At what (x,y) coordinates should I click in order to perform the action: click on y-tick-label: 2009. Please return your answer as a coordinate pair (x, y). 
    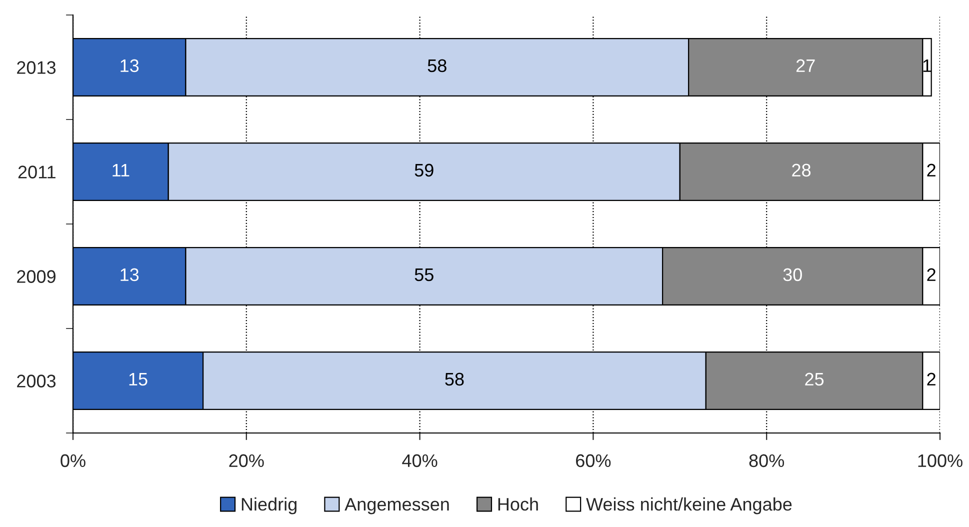
    Looking at the image, I should click on (36, 276).